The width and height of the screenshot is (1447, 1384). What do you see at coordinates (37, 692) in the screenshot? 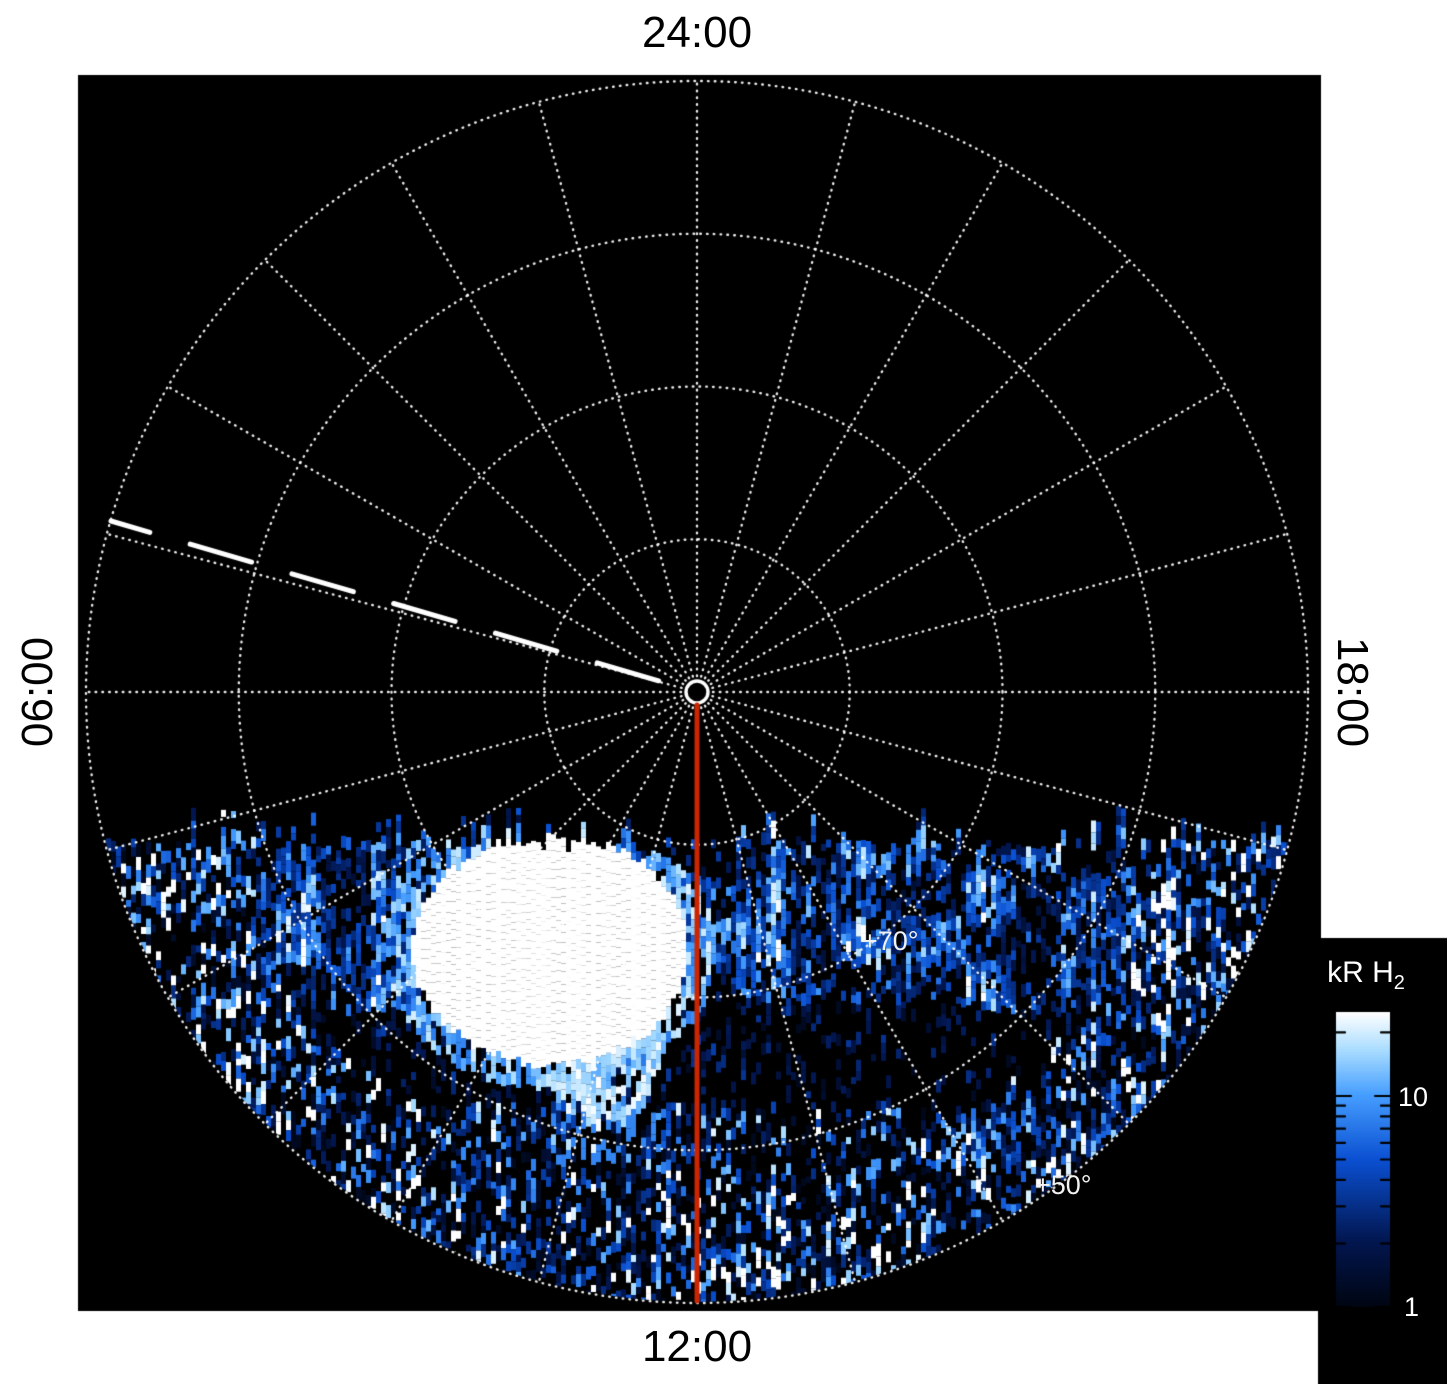
I see `hour-label-0600: 06:00` at bounding box center [37, 692].